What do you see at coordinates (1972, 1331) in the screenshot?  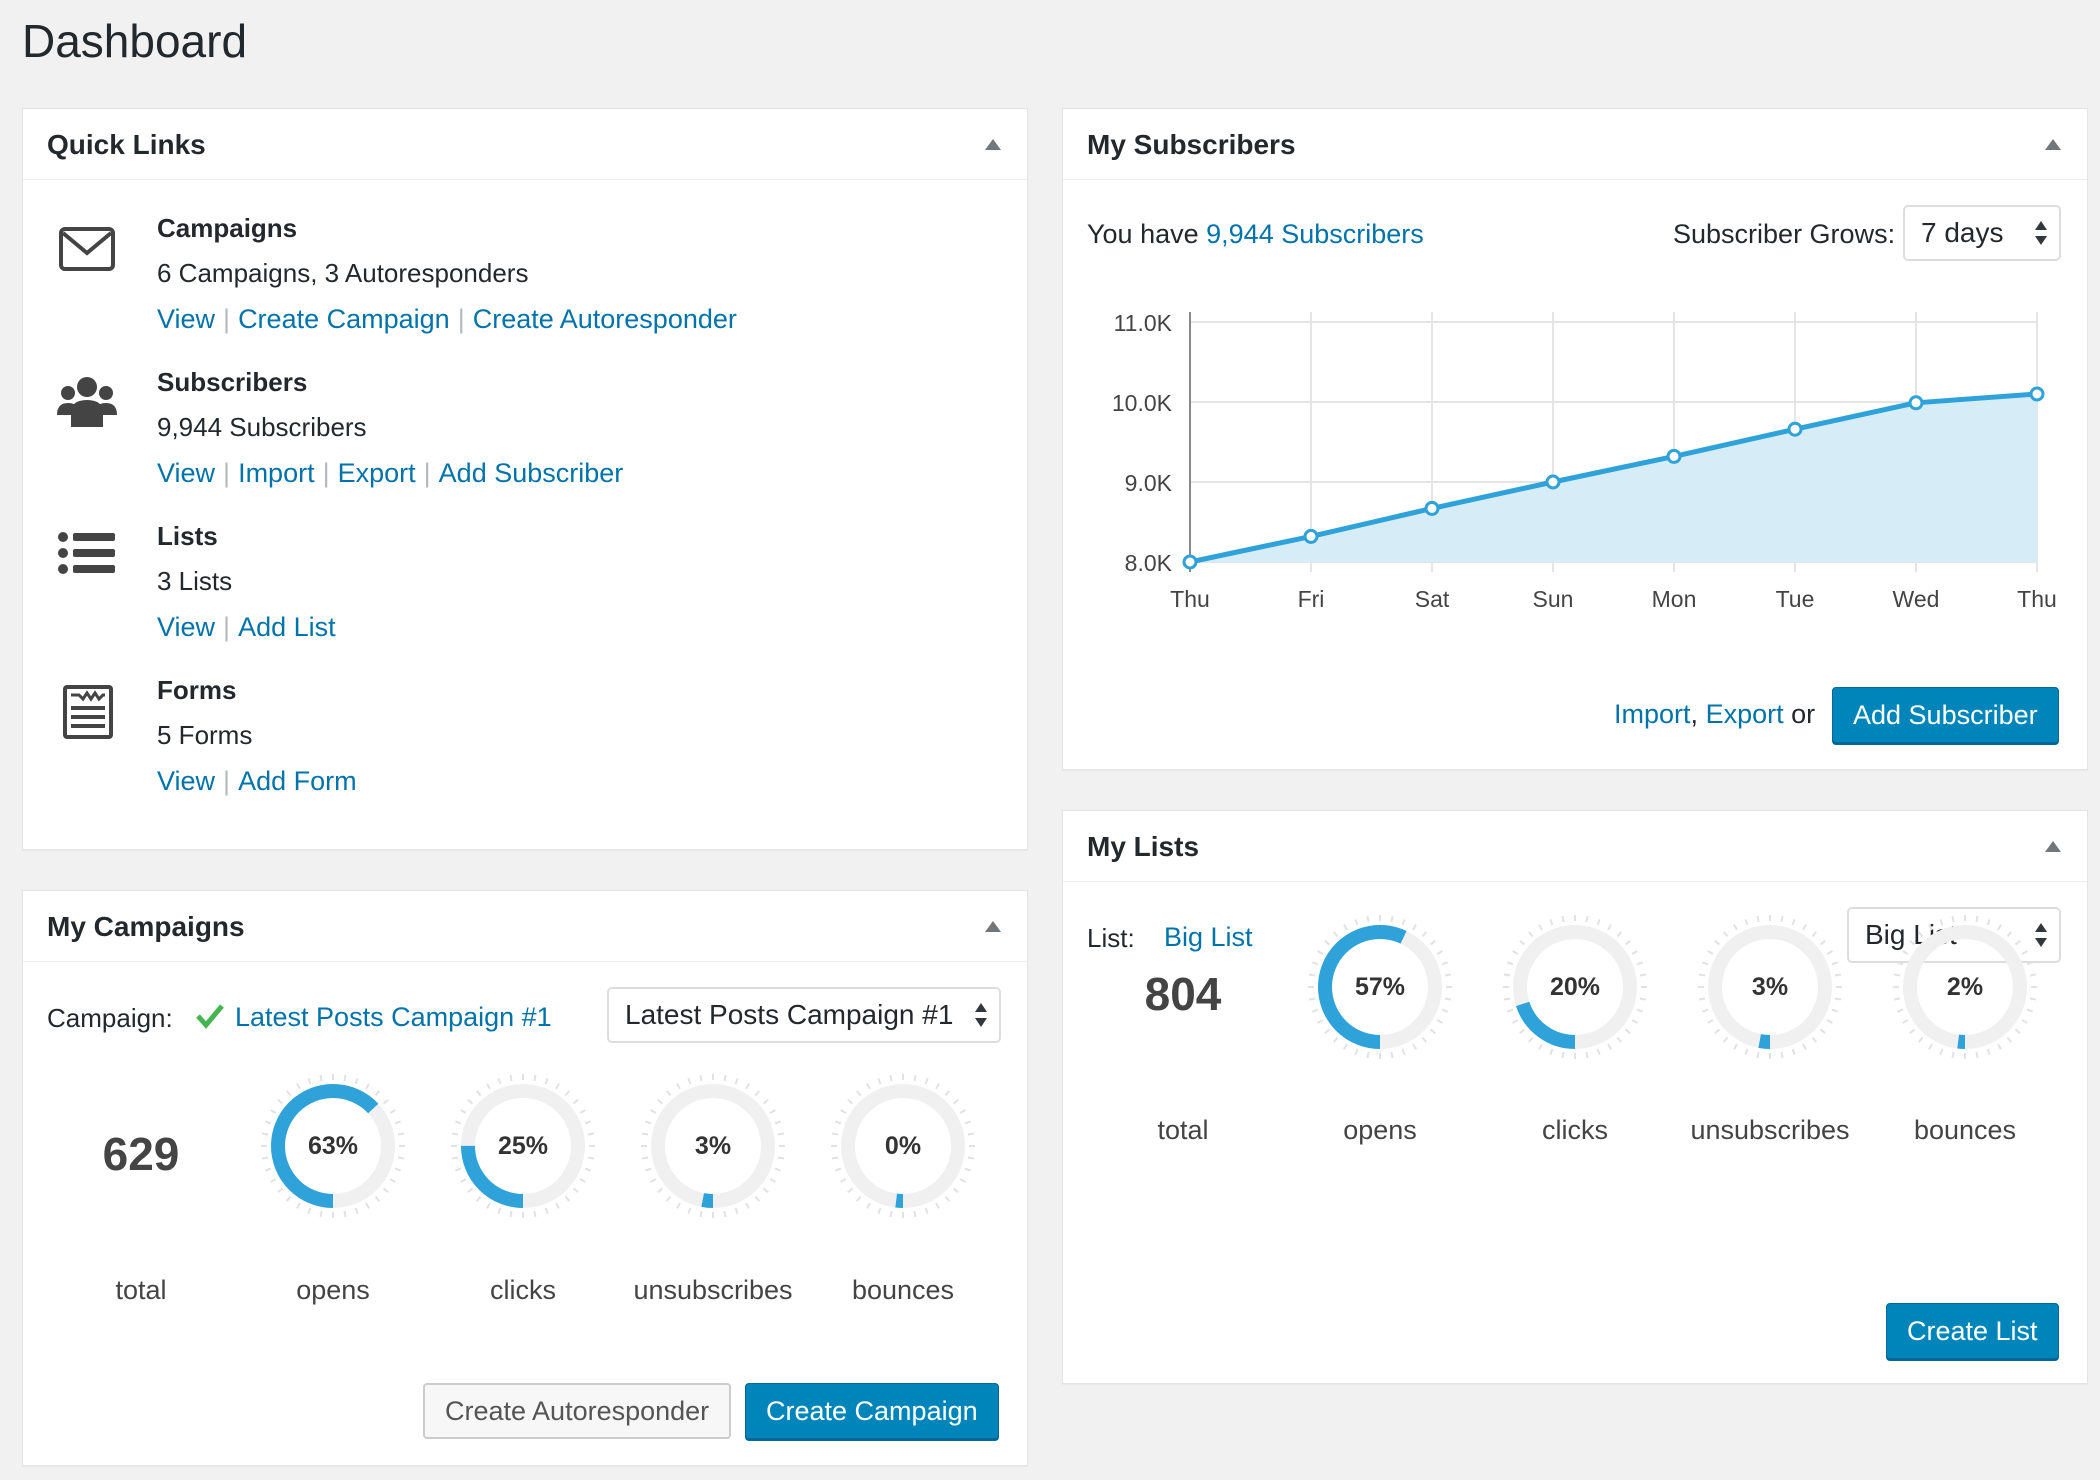 I see `create-list-button: Create List` at bounding box center [1972, 1331].